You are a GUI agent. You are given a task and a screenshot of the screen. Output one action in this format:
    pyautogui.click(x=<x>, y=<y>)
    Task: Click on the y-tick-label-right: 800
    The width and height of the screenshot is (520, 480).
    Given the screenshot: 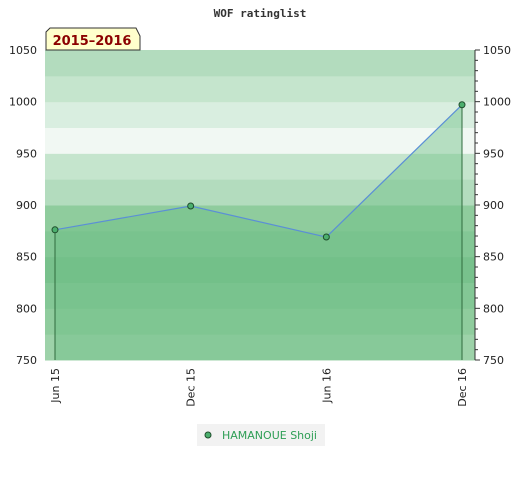 What is the action you would take?
    pyautogui.click(x=493, y=308)
    